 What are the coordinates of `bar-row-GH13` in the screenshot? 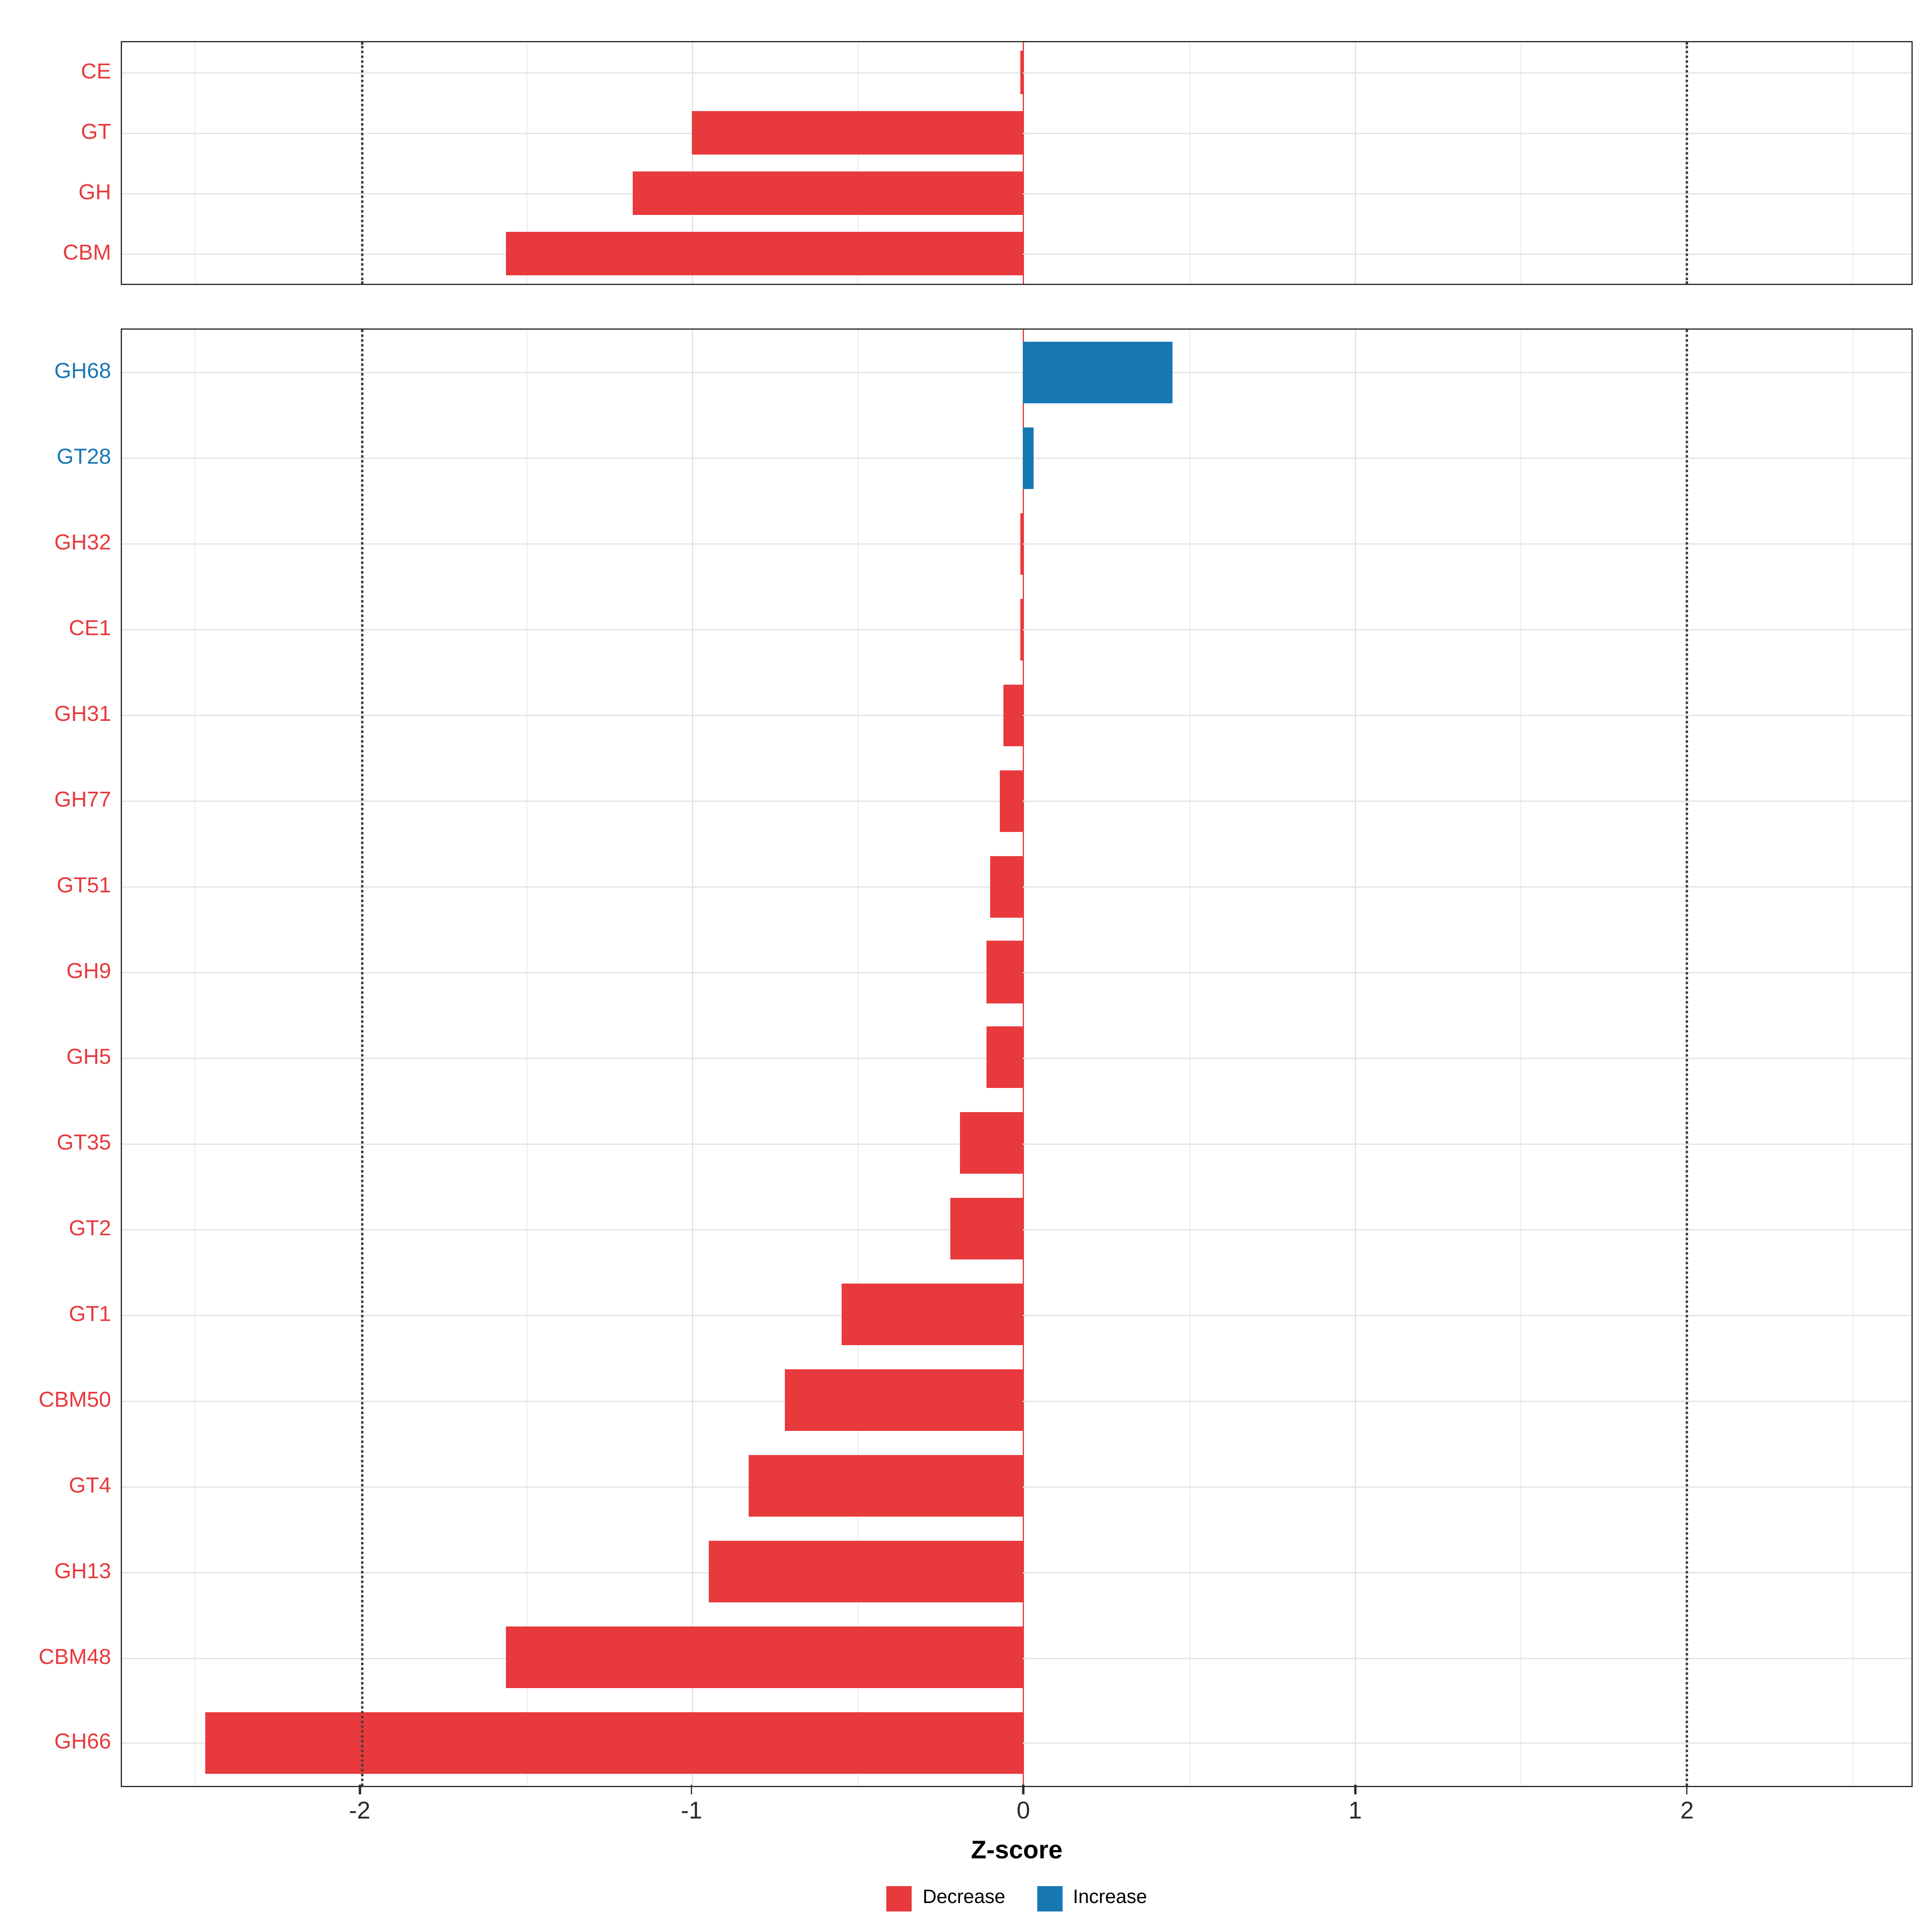 It's located at (1016, 1571).